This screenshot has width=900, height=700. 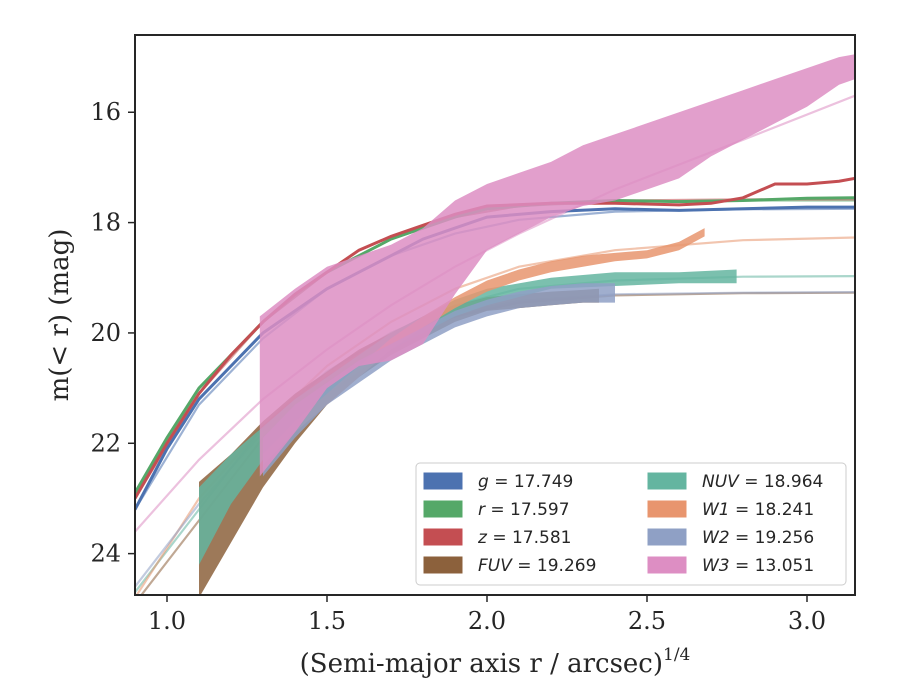 I want to click on legend-label: W1 = 18.241, so click(x=758, y=510).